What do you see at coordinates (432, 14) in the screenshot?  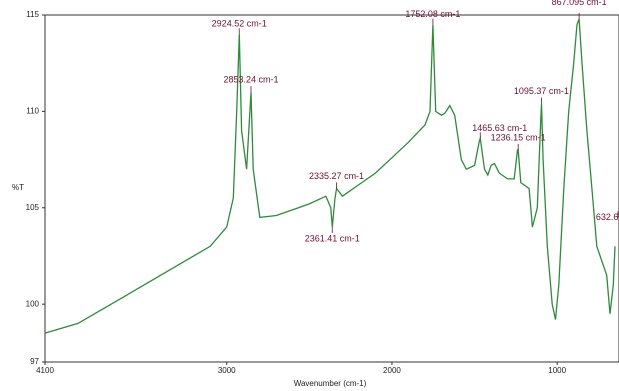 I see `peak-label: 1752.08 cm-1` at bounding box center [432, 14].